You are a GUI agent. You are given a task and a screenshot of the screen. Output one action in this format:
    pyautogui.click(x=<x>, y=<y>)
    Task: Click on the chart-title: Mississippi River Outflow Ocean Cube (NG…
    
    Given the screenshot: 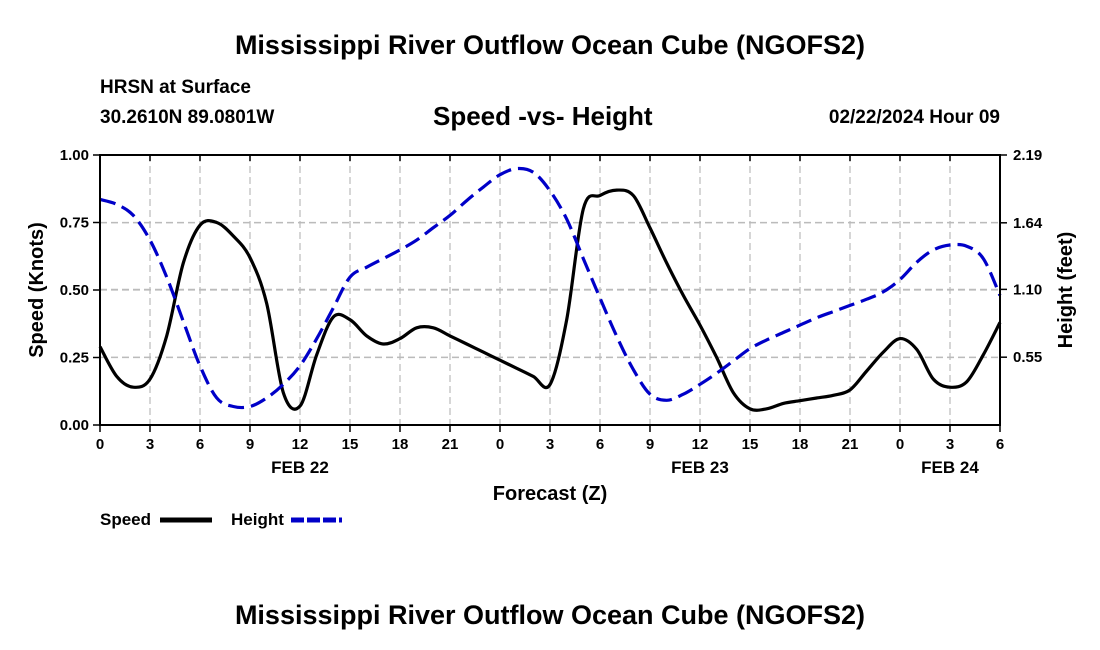 What is the action you would take?
    pyautogui.click(x=550, y=45)
    